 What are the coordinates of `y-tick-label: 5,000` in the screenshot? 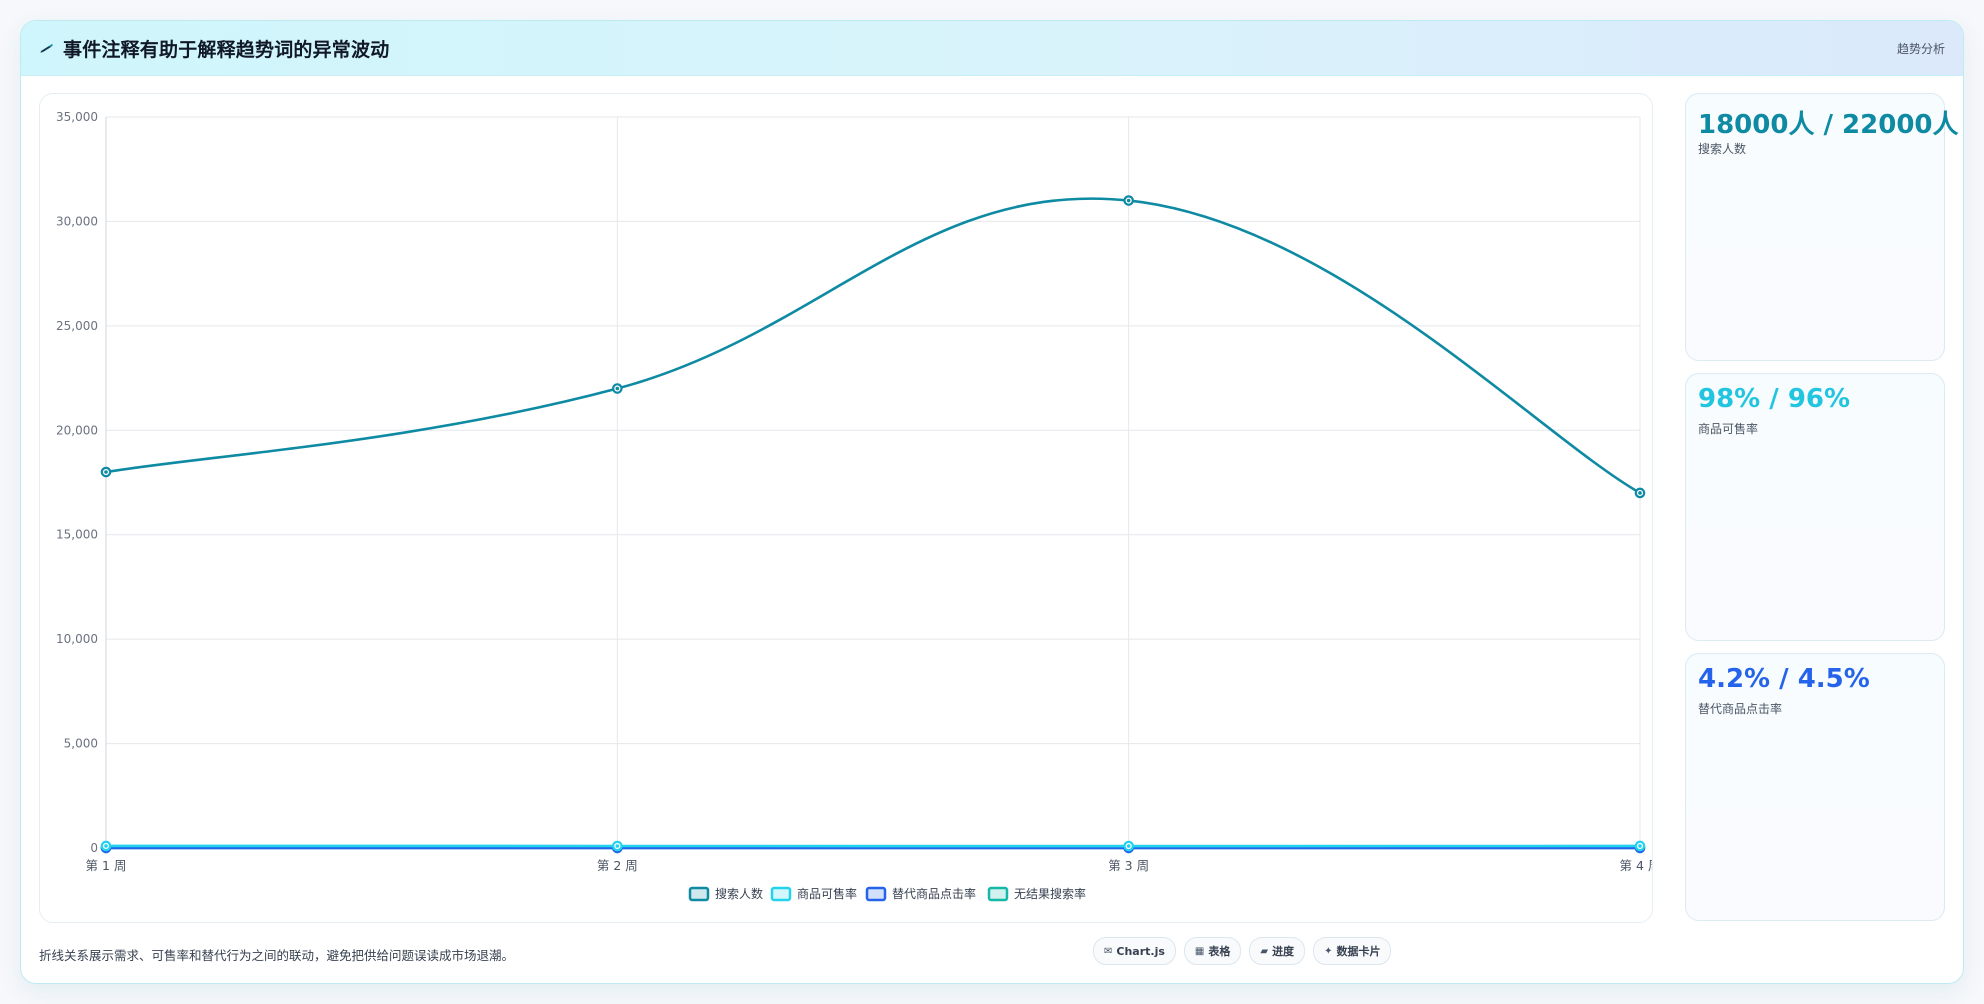 It's located at (81, 744).